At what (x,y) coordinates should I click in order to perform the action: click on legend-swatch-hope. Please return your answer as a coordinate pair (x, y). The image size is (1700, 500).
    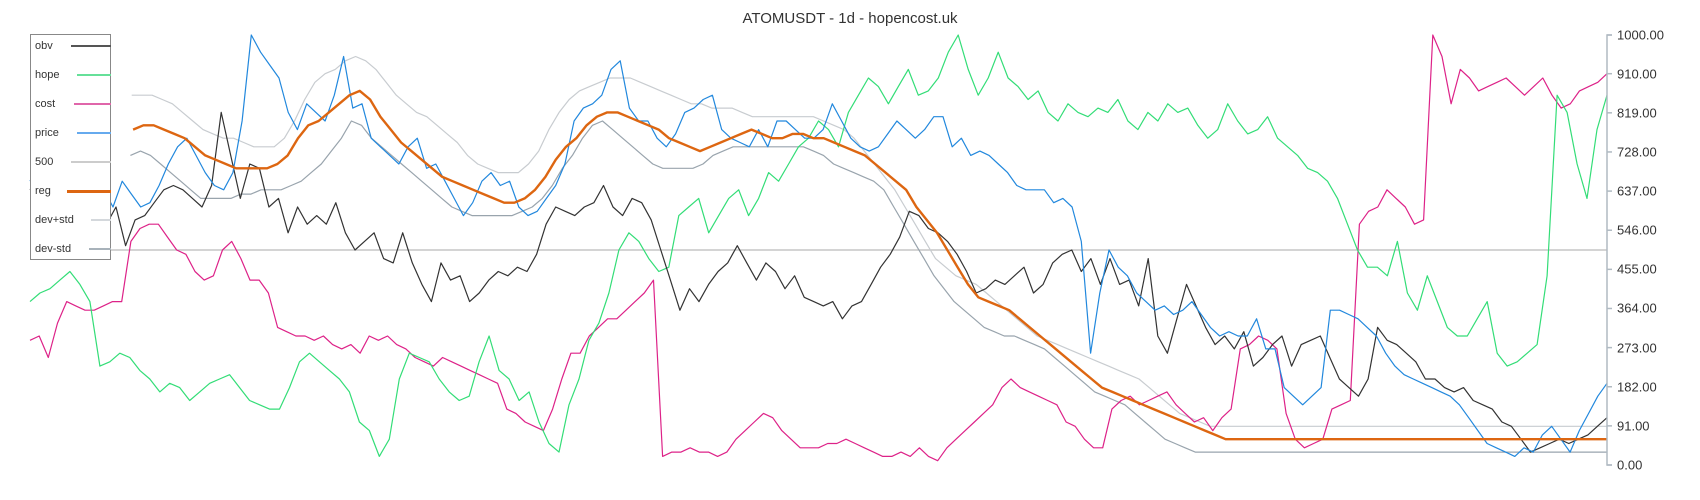
    Looking at the image, I should click on (94, 75).